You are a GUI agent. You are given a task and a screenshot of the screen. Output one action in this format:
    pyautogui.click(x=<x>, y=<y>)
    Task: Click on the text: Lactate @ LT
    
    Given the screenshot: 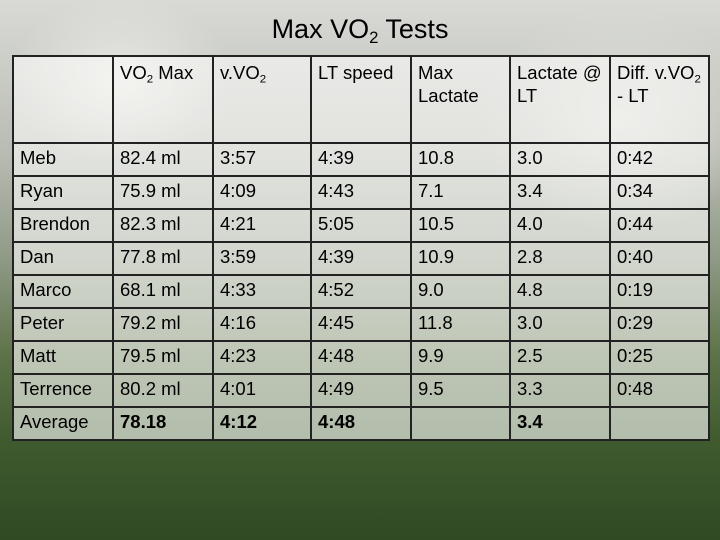 What is the action you would take?
    pyautogui.click(x=559, y=84)
    